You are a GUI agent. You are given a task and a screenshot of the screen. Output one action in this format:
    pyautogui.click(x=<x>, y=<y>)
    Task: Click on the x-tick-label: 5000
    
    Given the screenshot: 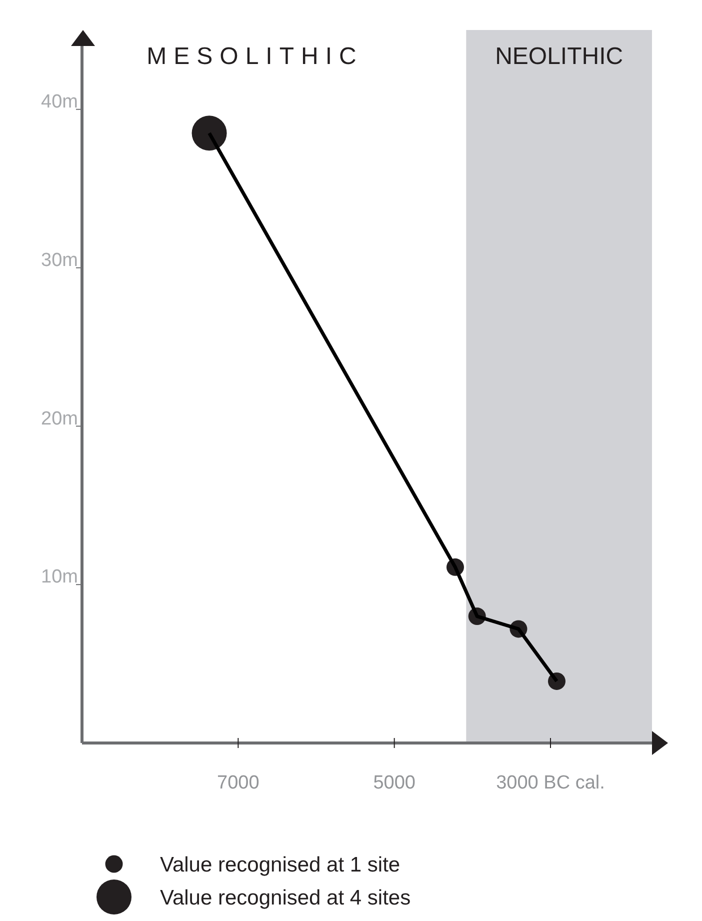 What is the action you would take?
    pyautogui.click(x=394, y=783)
    